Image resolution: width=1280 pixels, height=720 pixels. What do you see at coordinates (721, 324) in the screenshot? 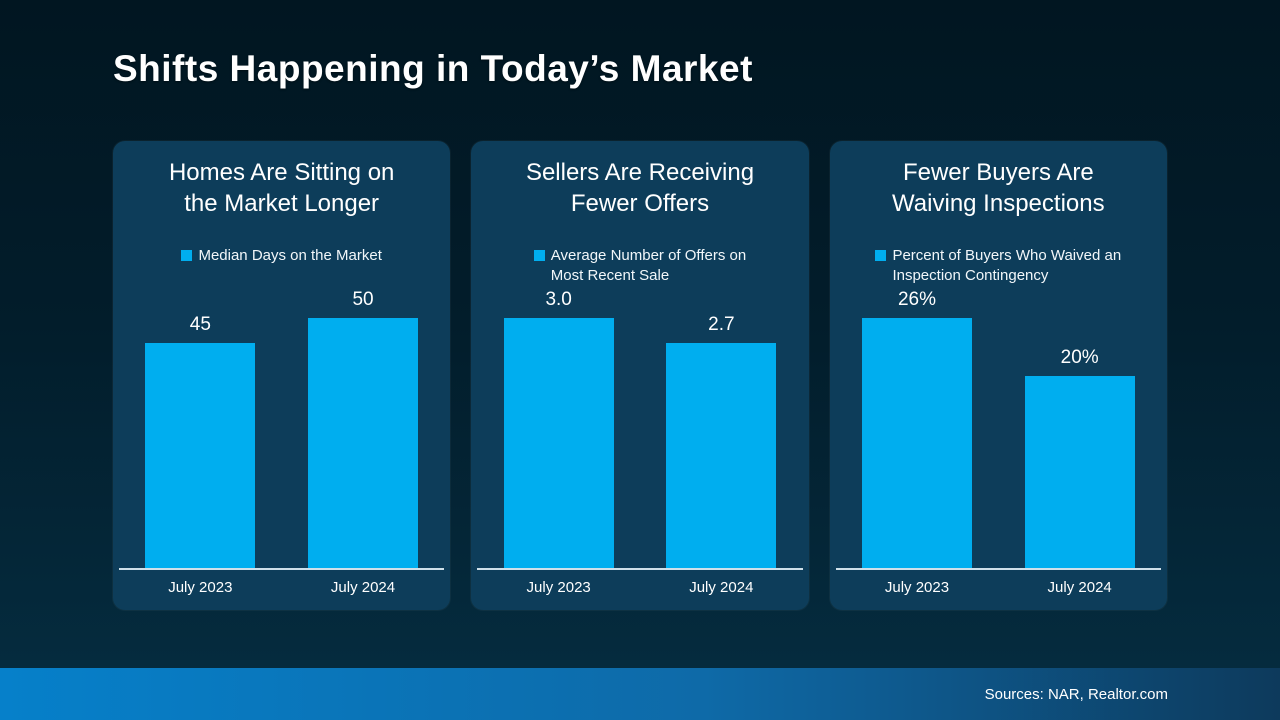
I see `bar-value-label: 2.7` at bounding box center [721, 324].